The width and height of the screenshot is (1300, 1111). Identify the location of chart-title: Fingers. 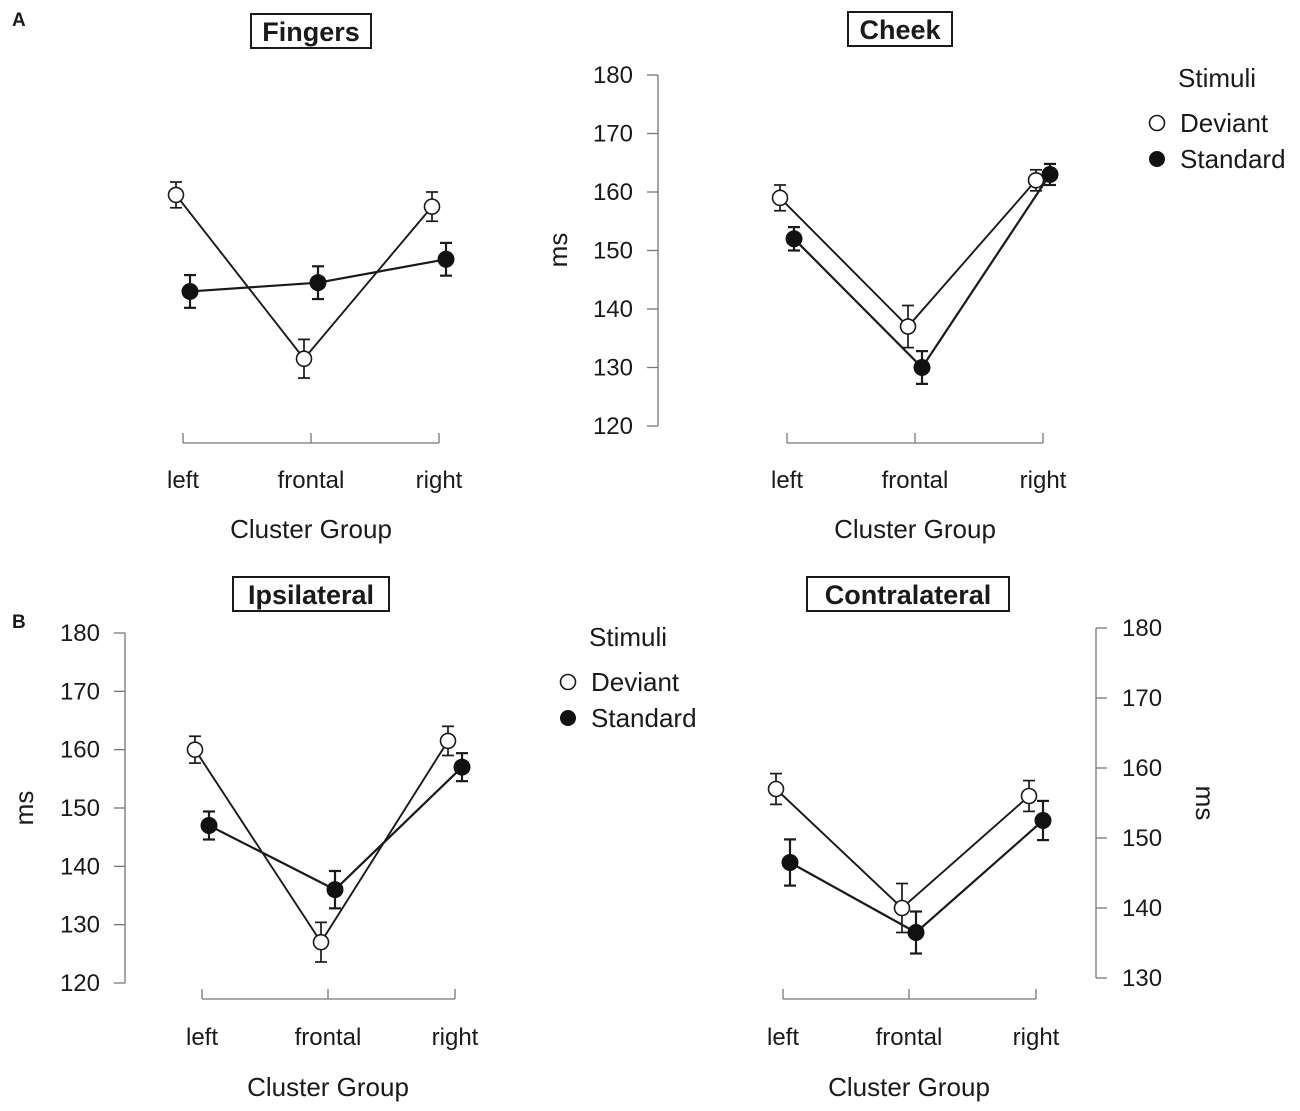
(311, 32).